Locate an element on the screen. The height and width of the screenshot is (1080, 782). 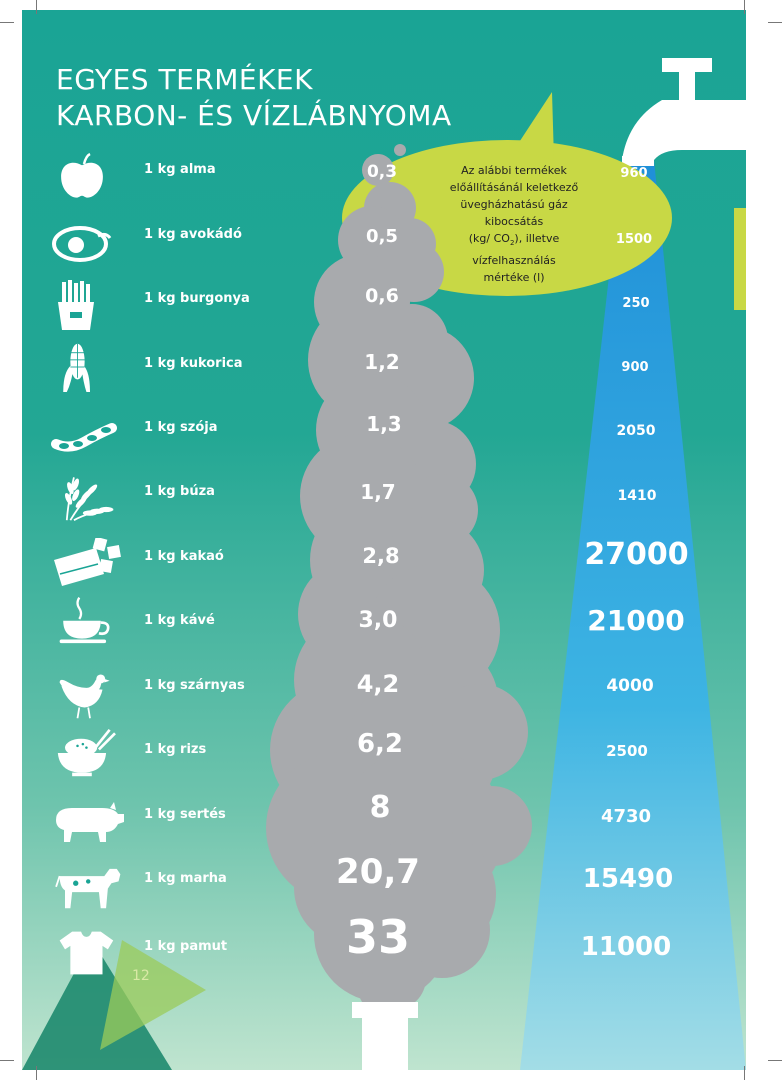
row-label: 1 kg alma is located at coordinates (180, 169).